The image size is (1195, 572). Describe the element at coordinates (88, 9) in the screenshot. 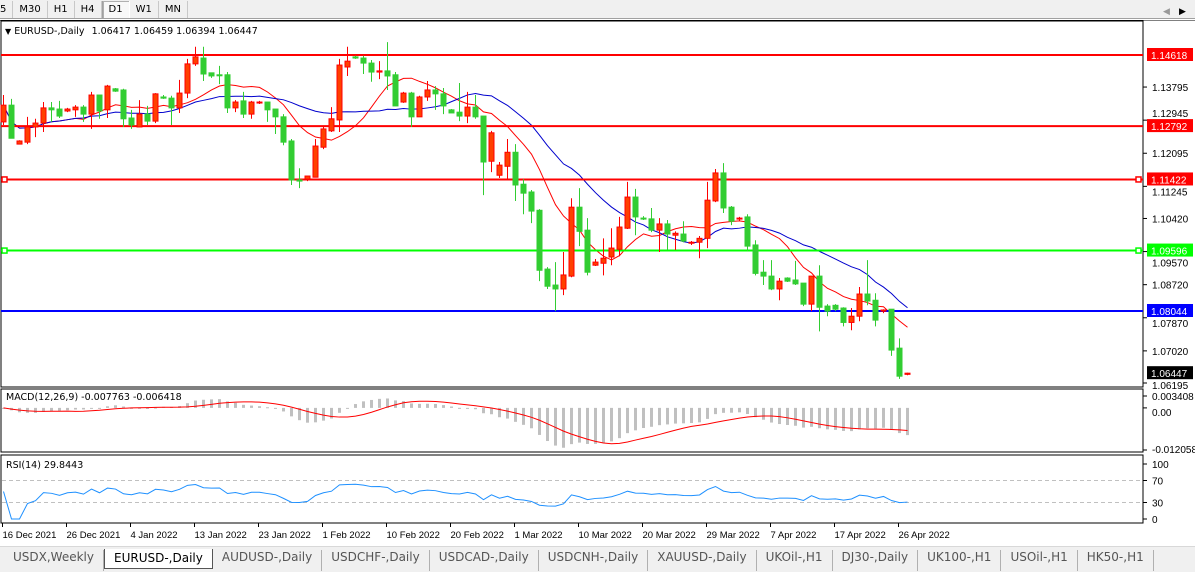

I see `timeframe-h4: H4` at that location.